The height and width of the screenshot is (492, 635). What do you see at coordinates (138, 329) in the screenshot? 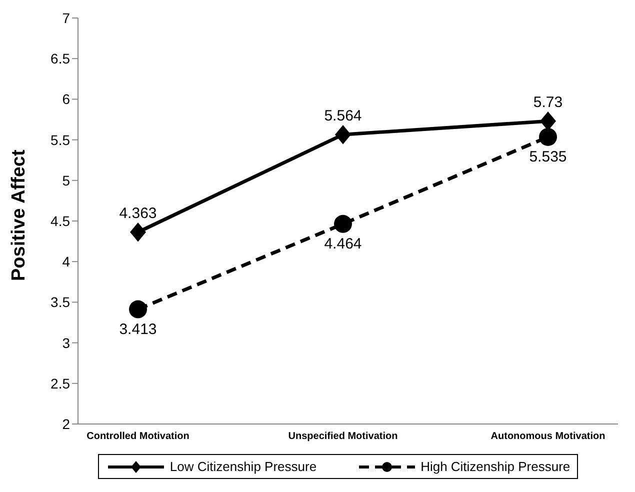
I see `data-label: 3.413` at bounding box center [138, 329].